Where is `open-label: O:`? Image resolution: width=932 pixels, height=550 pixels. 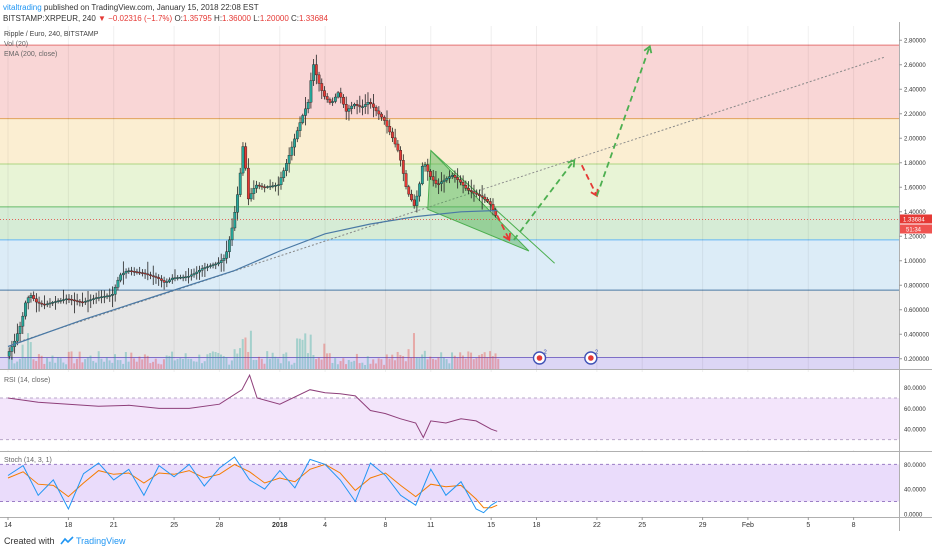
open-label: O: is located at coordinates (178, 18).